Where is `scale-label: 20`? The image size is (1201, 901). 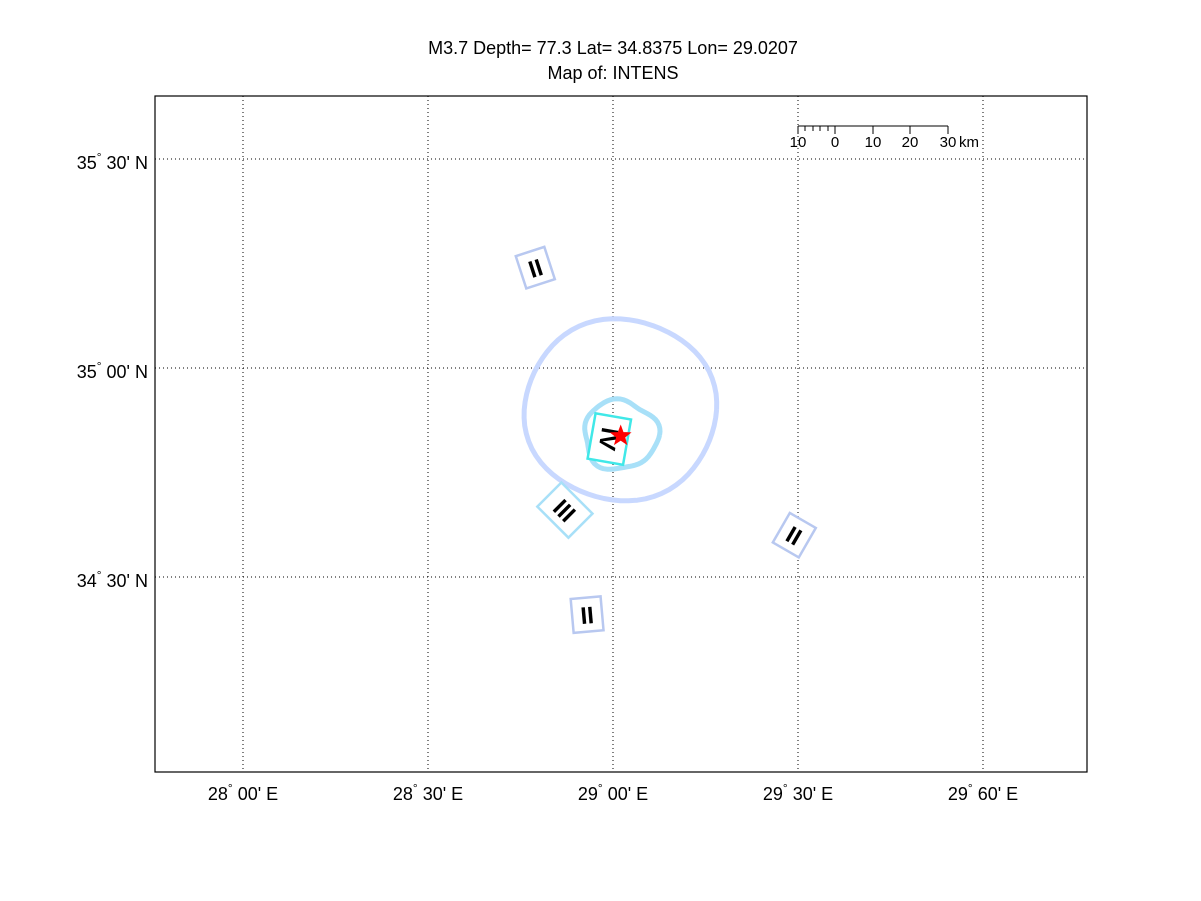
scale-label: 20 is located at coordinates (910, 142).